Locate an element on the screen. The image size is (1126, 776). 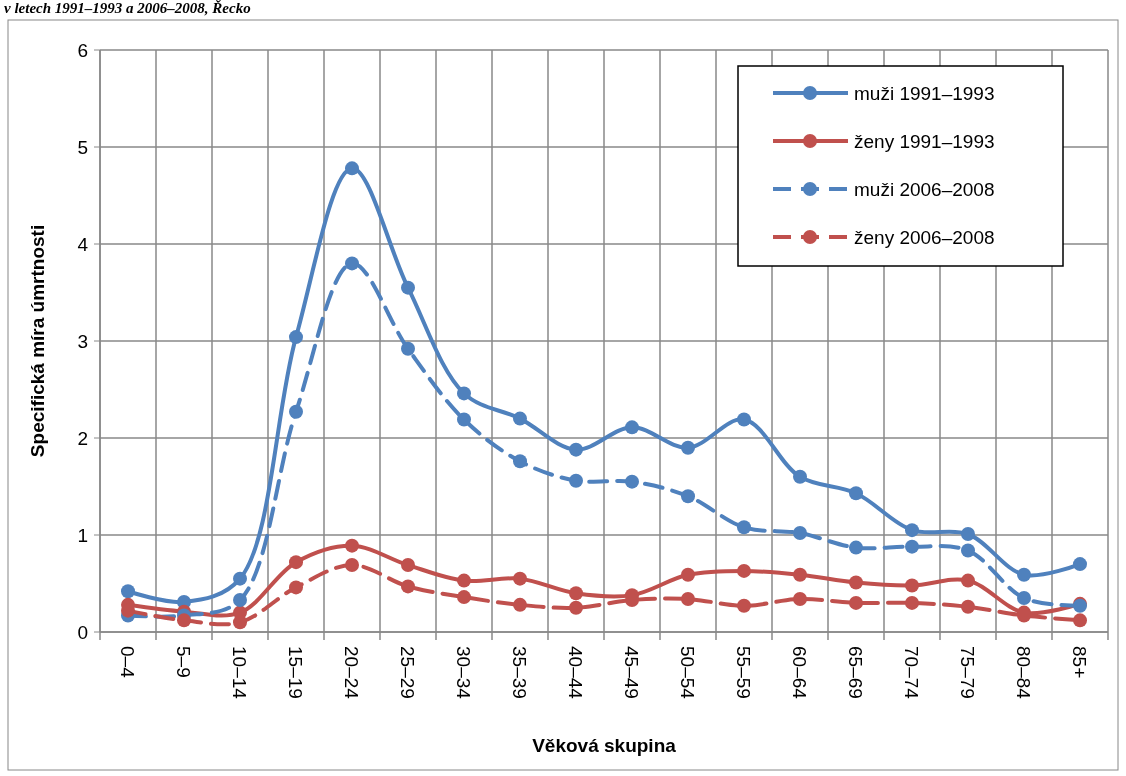
x-tick-label: 10–14 is located at coordinates (240, 673).